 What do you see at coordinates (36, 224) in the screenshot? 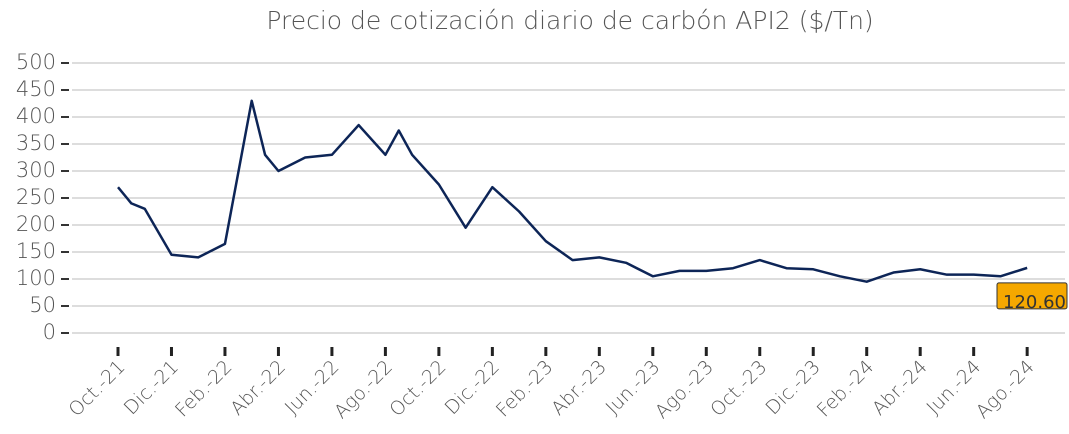
I see `y-tick-label: 200` at bounding box center [36, 224].